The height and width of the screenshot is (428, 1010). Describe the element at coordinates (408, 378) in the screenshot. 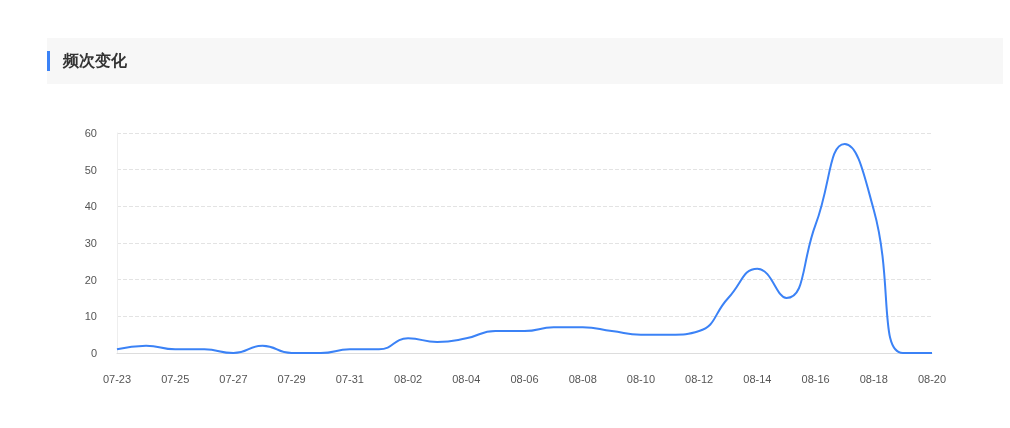

I see `x-tick-label: 08-02` at that location.